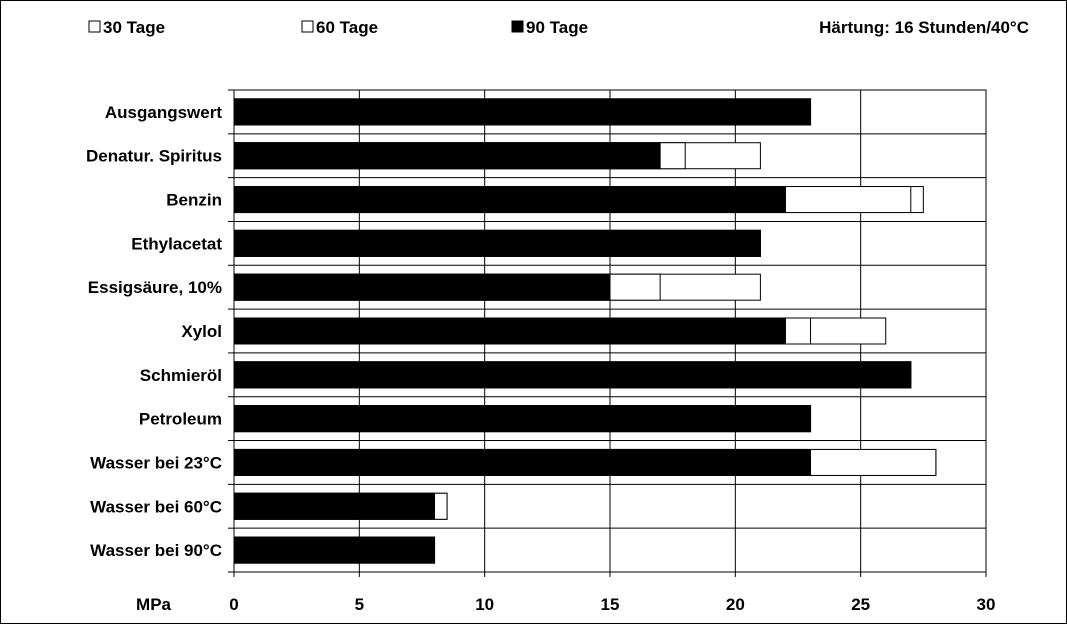 The image size is (1067, 624). I want to click on bar-90-tage-schmieröl, so click(572, 375).